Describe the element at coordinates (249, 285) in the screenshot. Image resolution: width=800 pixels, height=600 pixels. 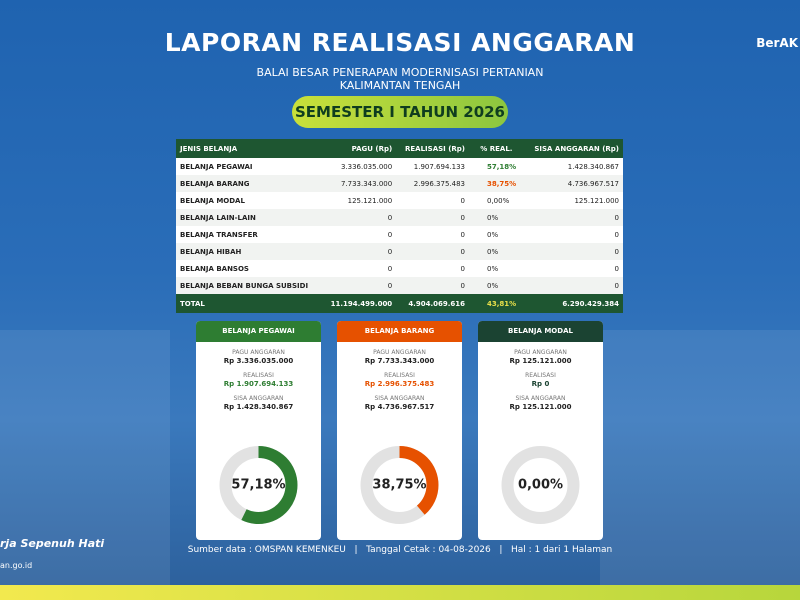
I see `table-cell: BELANJA BEBAN BUNGA SUBSIDI` at that location.